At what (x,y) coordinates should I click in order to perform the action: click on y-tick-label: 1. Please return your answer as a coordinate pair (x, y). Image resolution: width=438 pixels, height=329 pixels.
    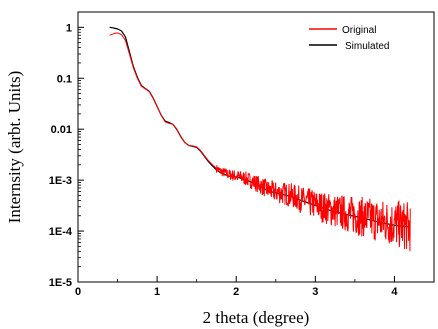
    Looking at the image, I should click on (69, 28).